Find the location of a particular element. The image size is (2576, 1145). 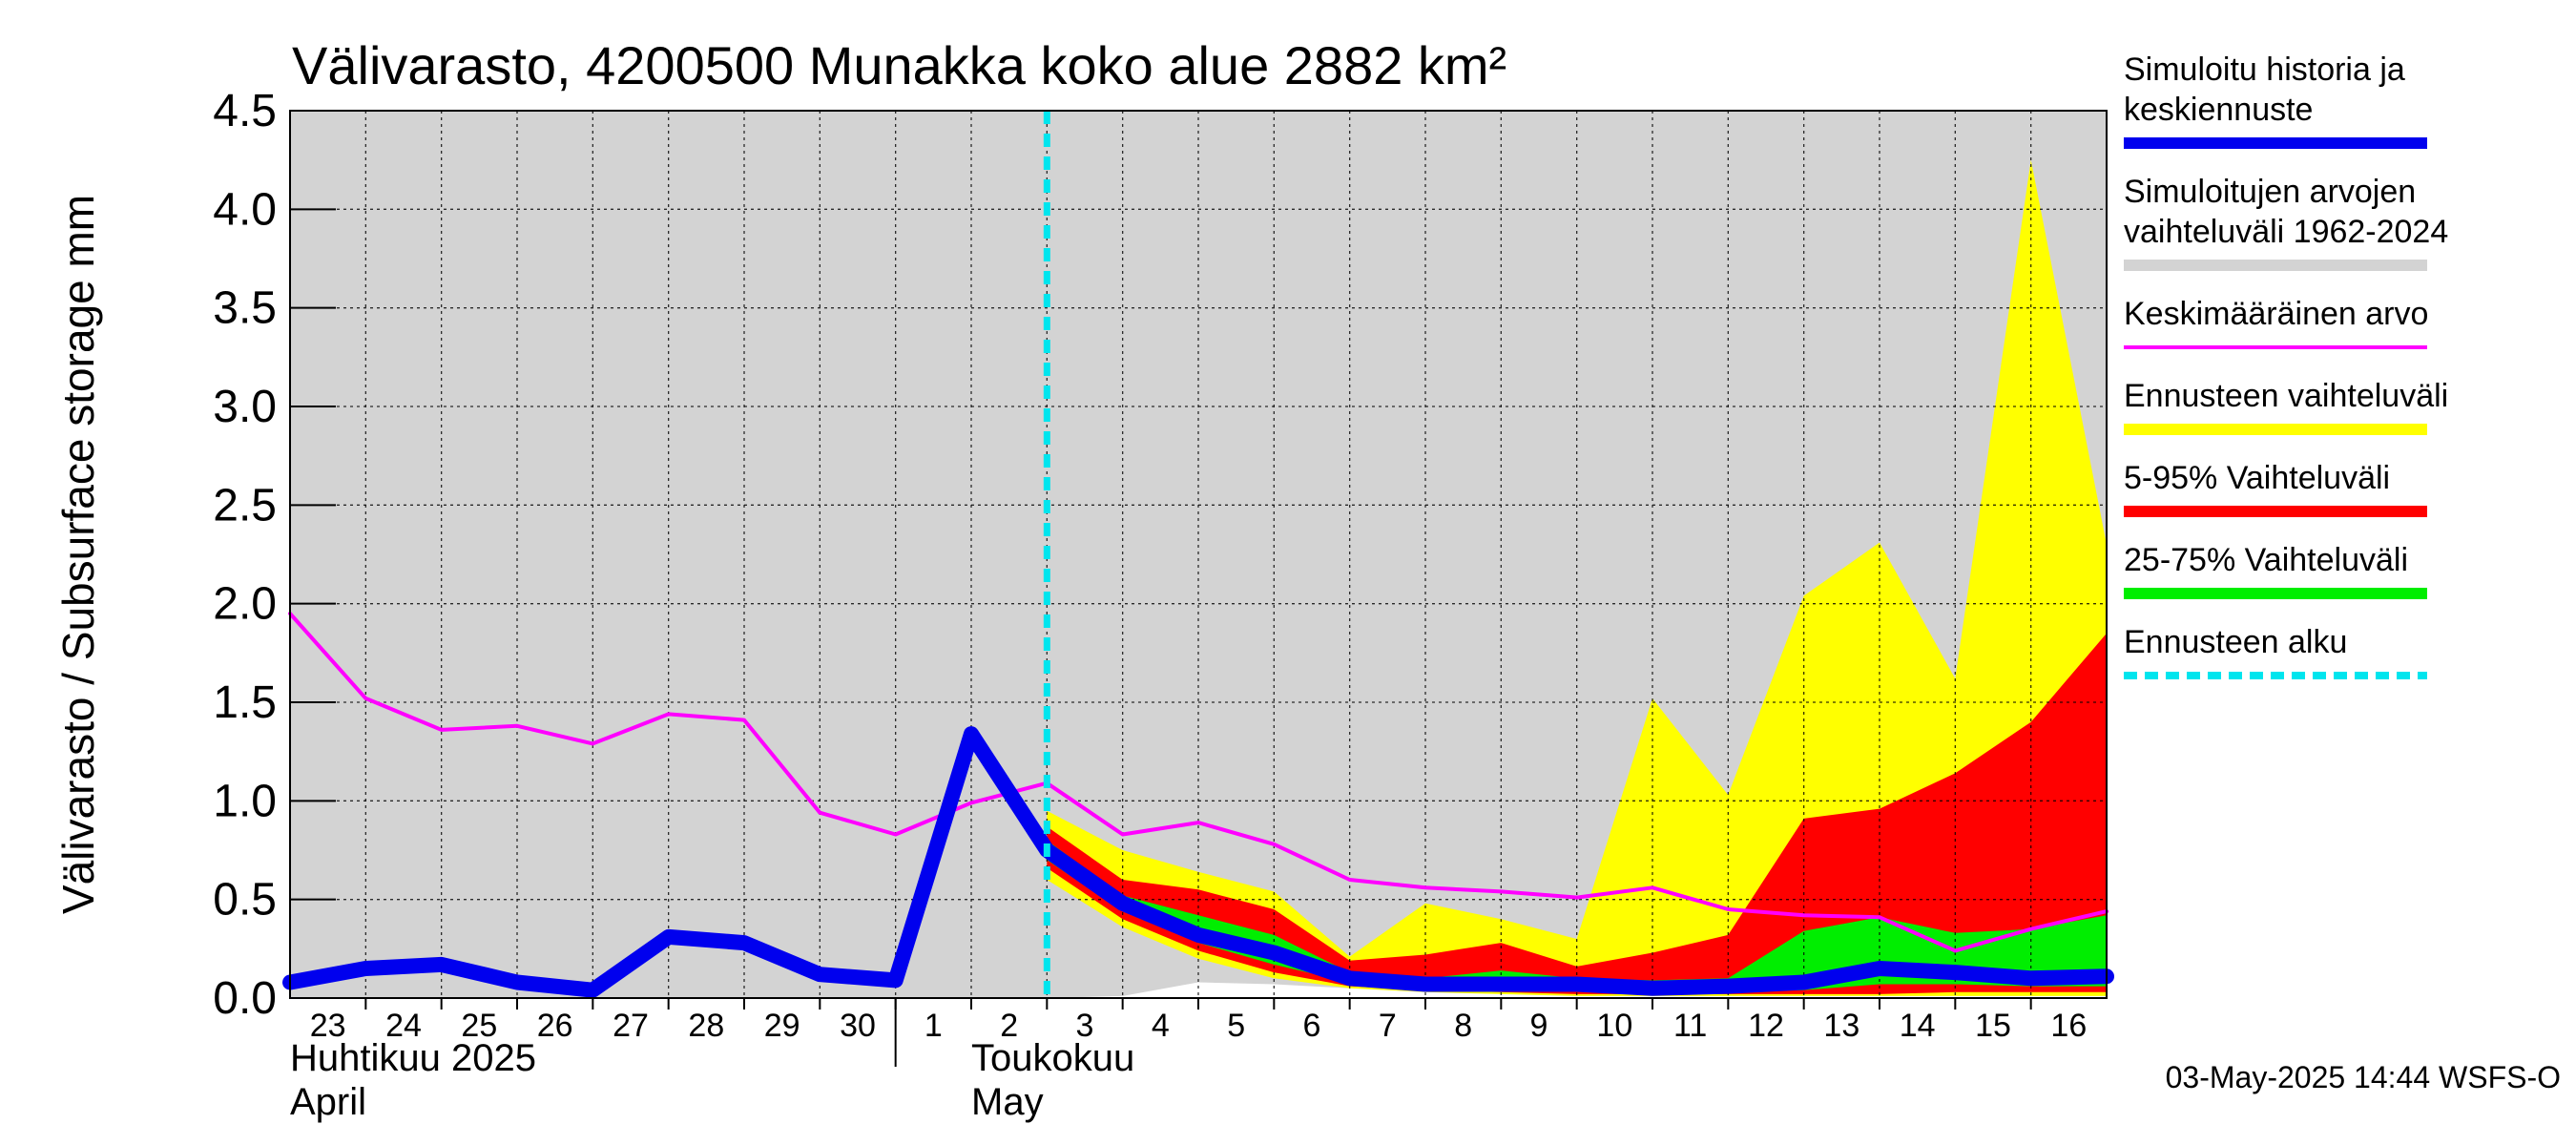

legend-label: Keskimääräinen arvo is located at coordinates (2276, 314).